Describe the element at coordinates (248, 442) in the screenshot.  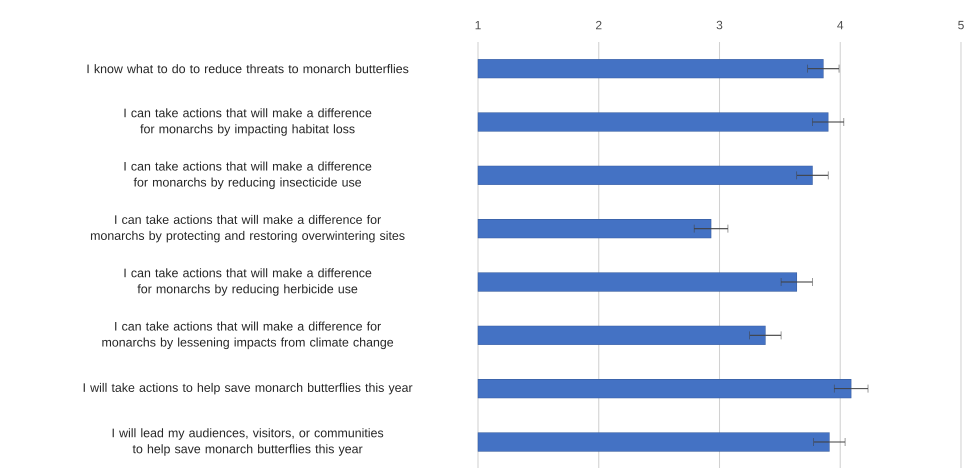
I see `y-tick-label: I will lead my audiences, visitors, or communities to help save monarch butterflies this year` at that location.